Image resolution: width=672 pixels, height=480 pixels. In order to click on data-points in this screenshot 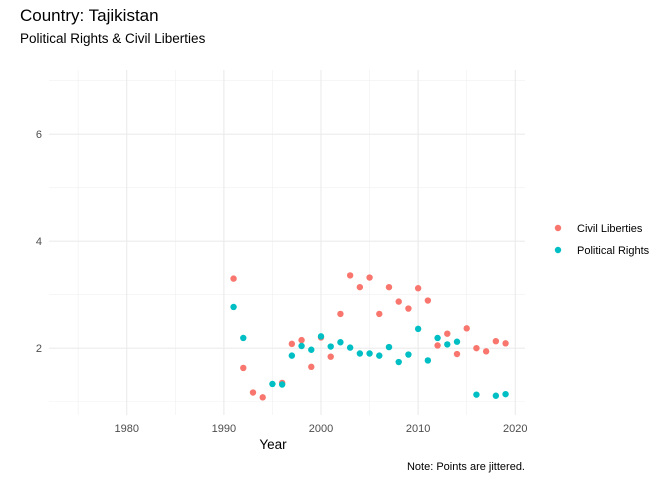, I will do `click(369, 336)`.